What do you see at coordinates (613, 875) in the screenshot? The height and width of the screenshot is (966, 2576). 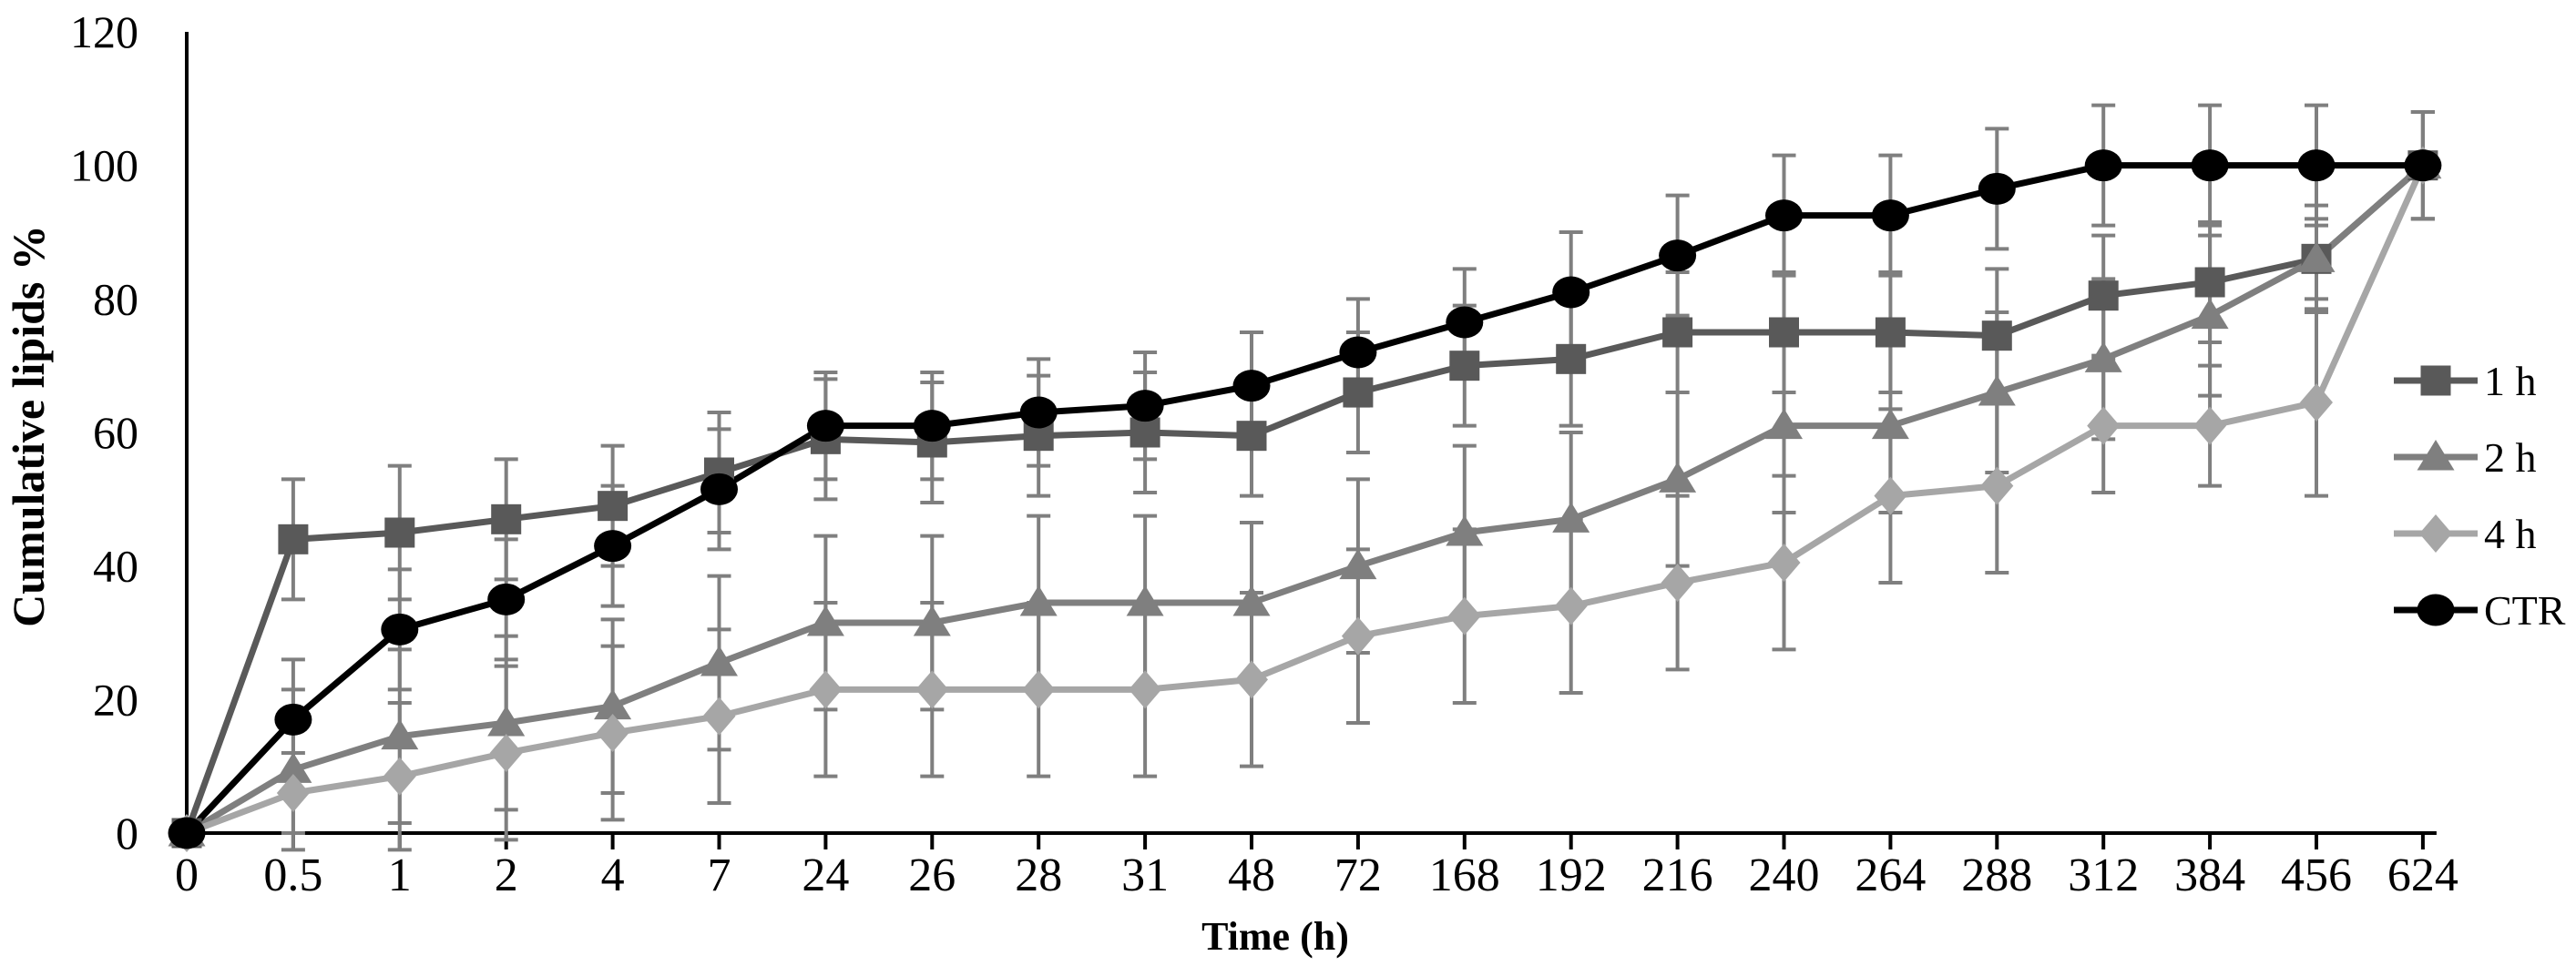 I see `x-tick-label: 4` at bounding box center [613, 875].